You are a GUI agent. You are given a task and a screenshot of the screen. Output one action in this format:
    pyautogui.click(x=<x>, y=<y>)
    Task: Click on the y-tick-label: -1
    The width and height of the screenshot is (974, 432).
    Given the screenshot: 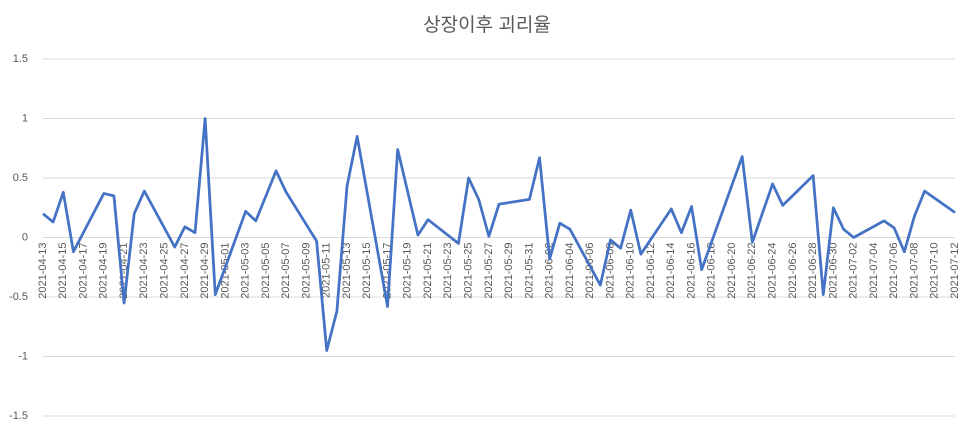 What is the action you would take?
    pyautogui.click(x=23, y=356)
    